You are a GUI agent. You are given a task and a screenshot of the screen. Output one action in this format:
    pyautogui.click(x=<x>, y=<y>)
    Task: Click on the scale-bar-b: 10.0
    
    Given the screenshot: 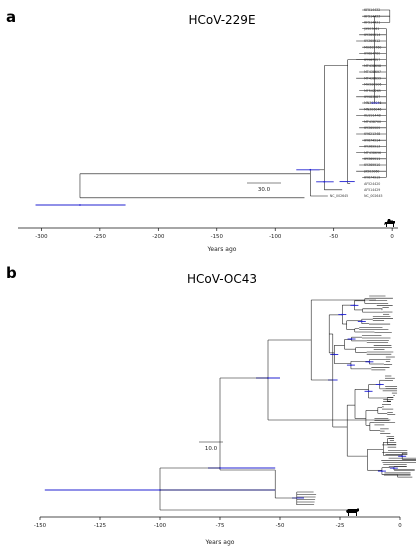 What is the action you would take?
    pyautogui.click(x=211, y=446)
    